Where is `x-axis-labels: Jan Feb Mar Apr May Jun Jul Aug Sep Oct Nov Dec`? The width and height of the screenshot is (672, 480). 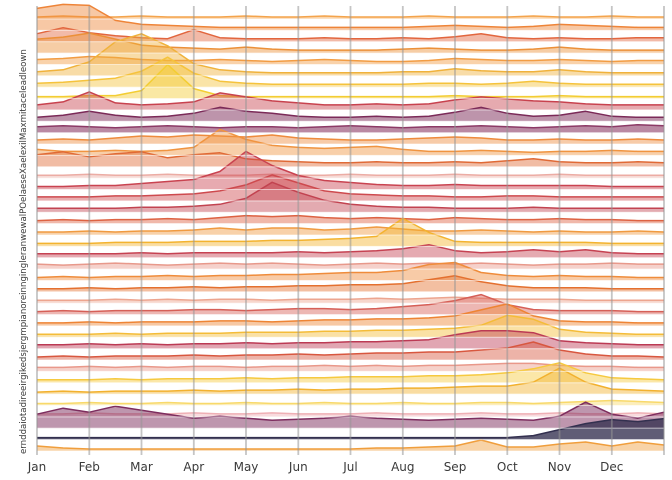 x-axis-labels: Jan Feb Mar Apr May Jun Jul Aug Sep Oct Nov Dec is located at coordinates (325, 467).